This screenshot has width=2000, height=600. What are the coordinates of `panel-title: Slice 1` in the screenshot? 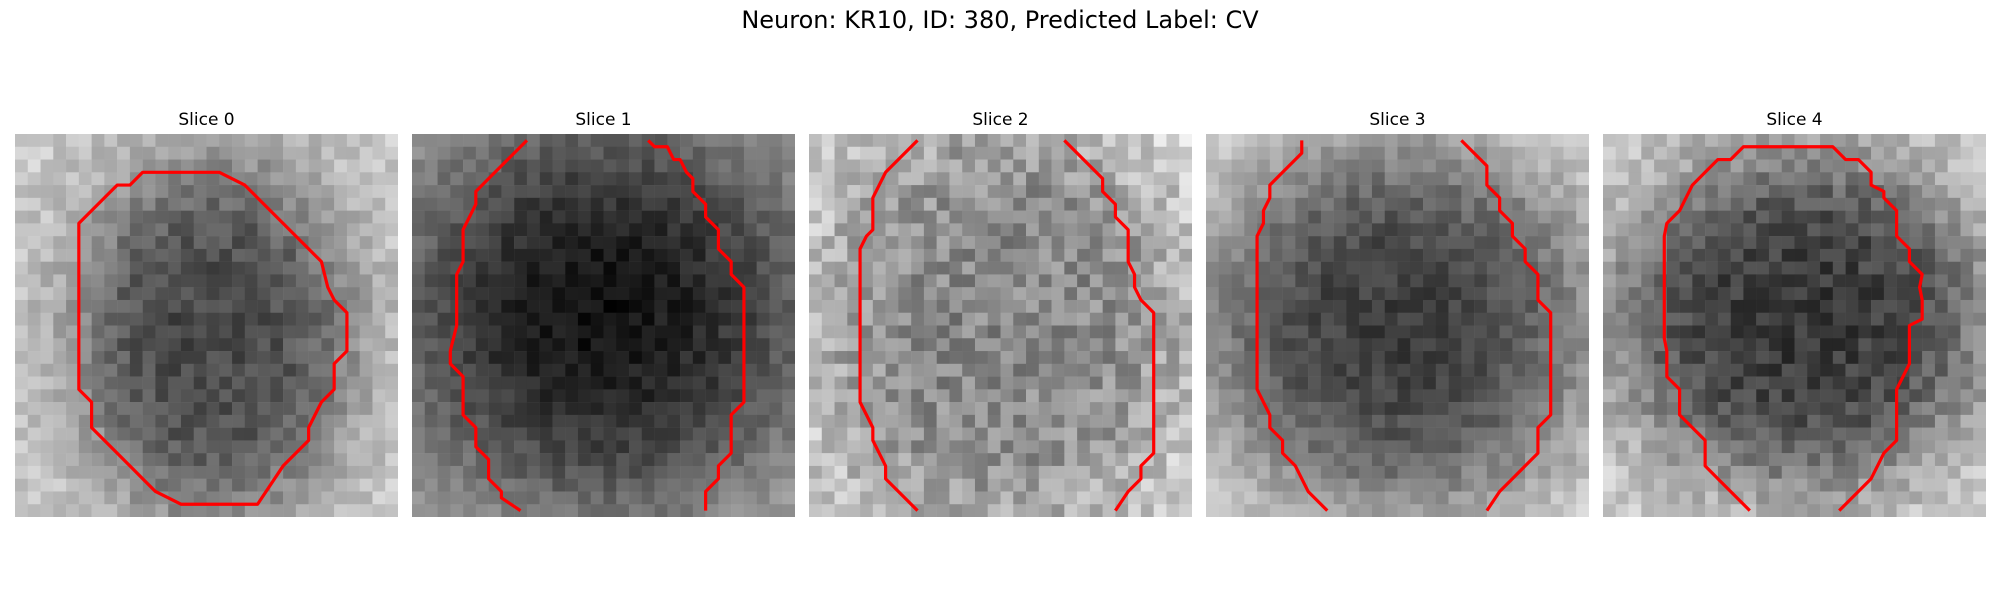 It's located at (603, 120).